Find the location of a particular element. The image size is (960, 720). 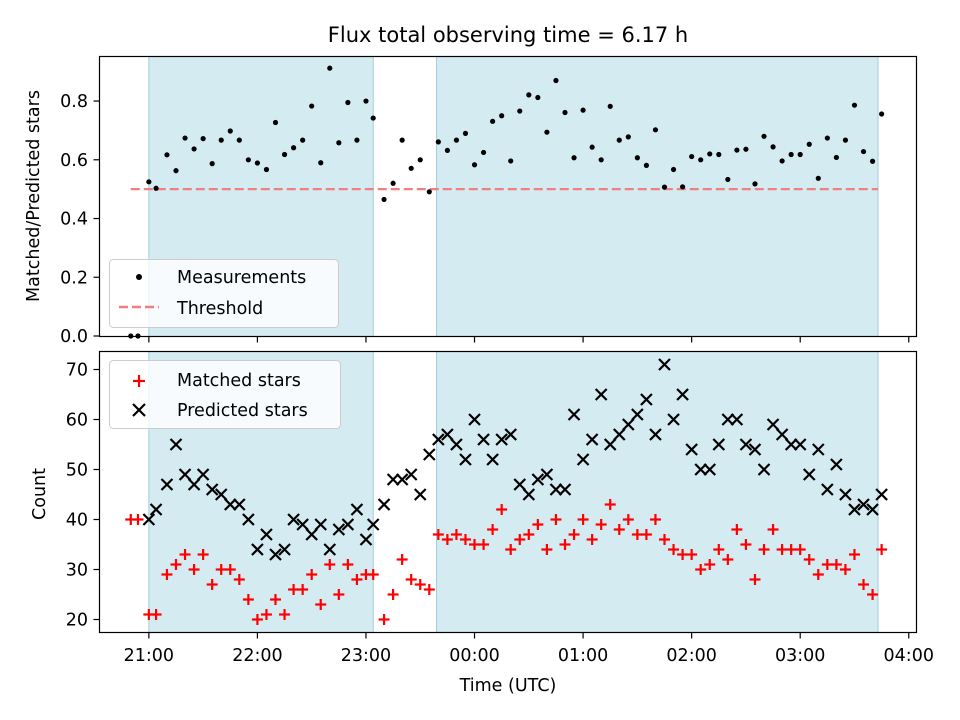

bottom-xtick-label: 03:00 is located at coordinates (800, 656).